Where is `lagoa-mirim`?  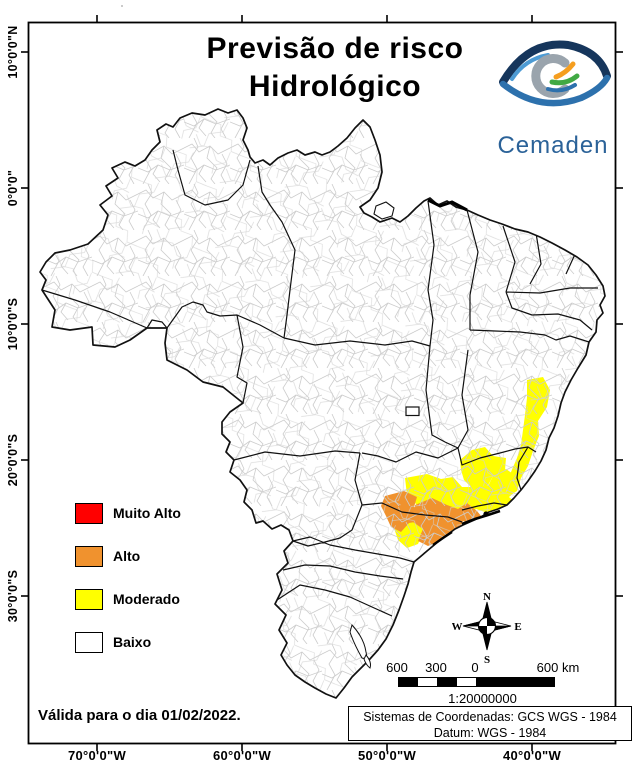
lagoa-mirim is located at coordinates (367, 661).